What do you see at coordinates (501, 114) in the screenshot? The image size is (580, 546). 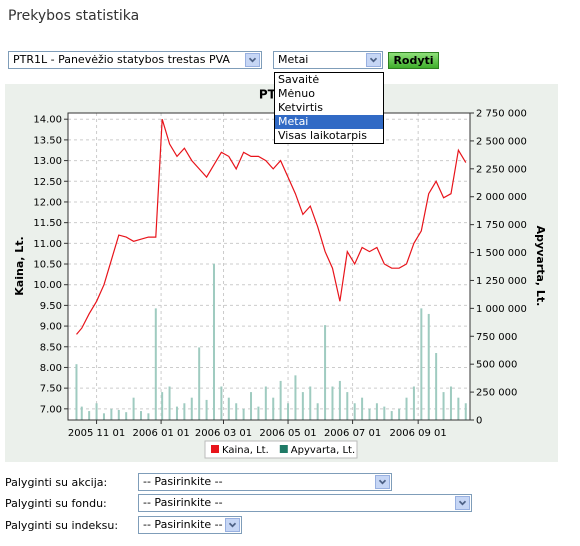 I see `y2-tick-label: 2 750 000` at bounding box center [501, 114].